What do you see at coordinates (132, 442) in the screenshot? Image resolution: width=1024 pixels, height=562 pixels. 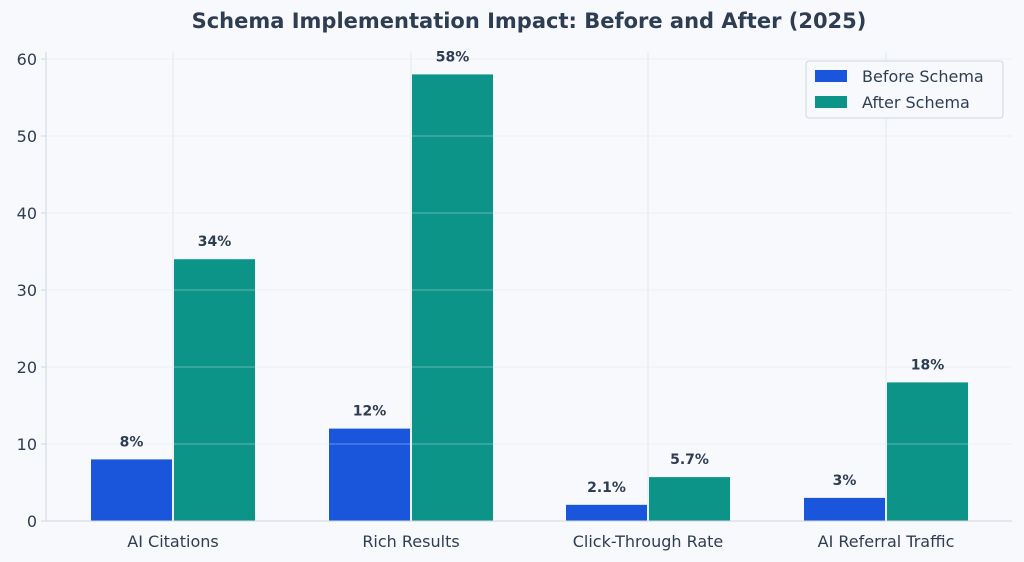 I see `data-label: 8%` at bounding box center [132, 442].